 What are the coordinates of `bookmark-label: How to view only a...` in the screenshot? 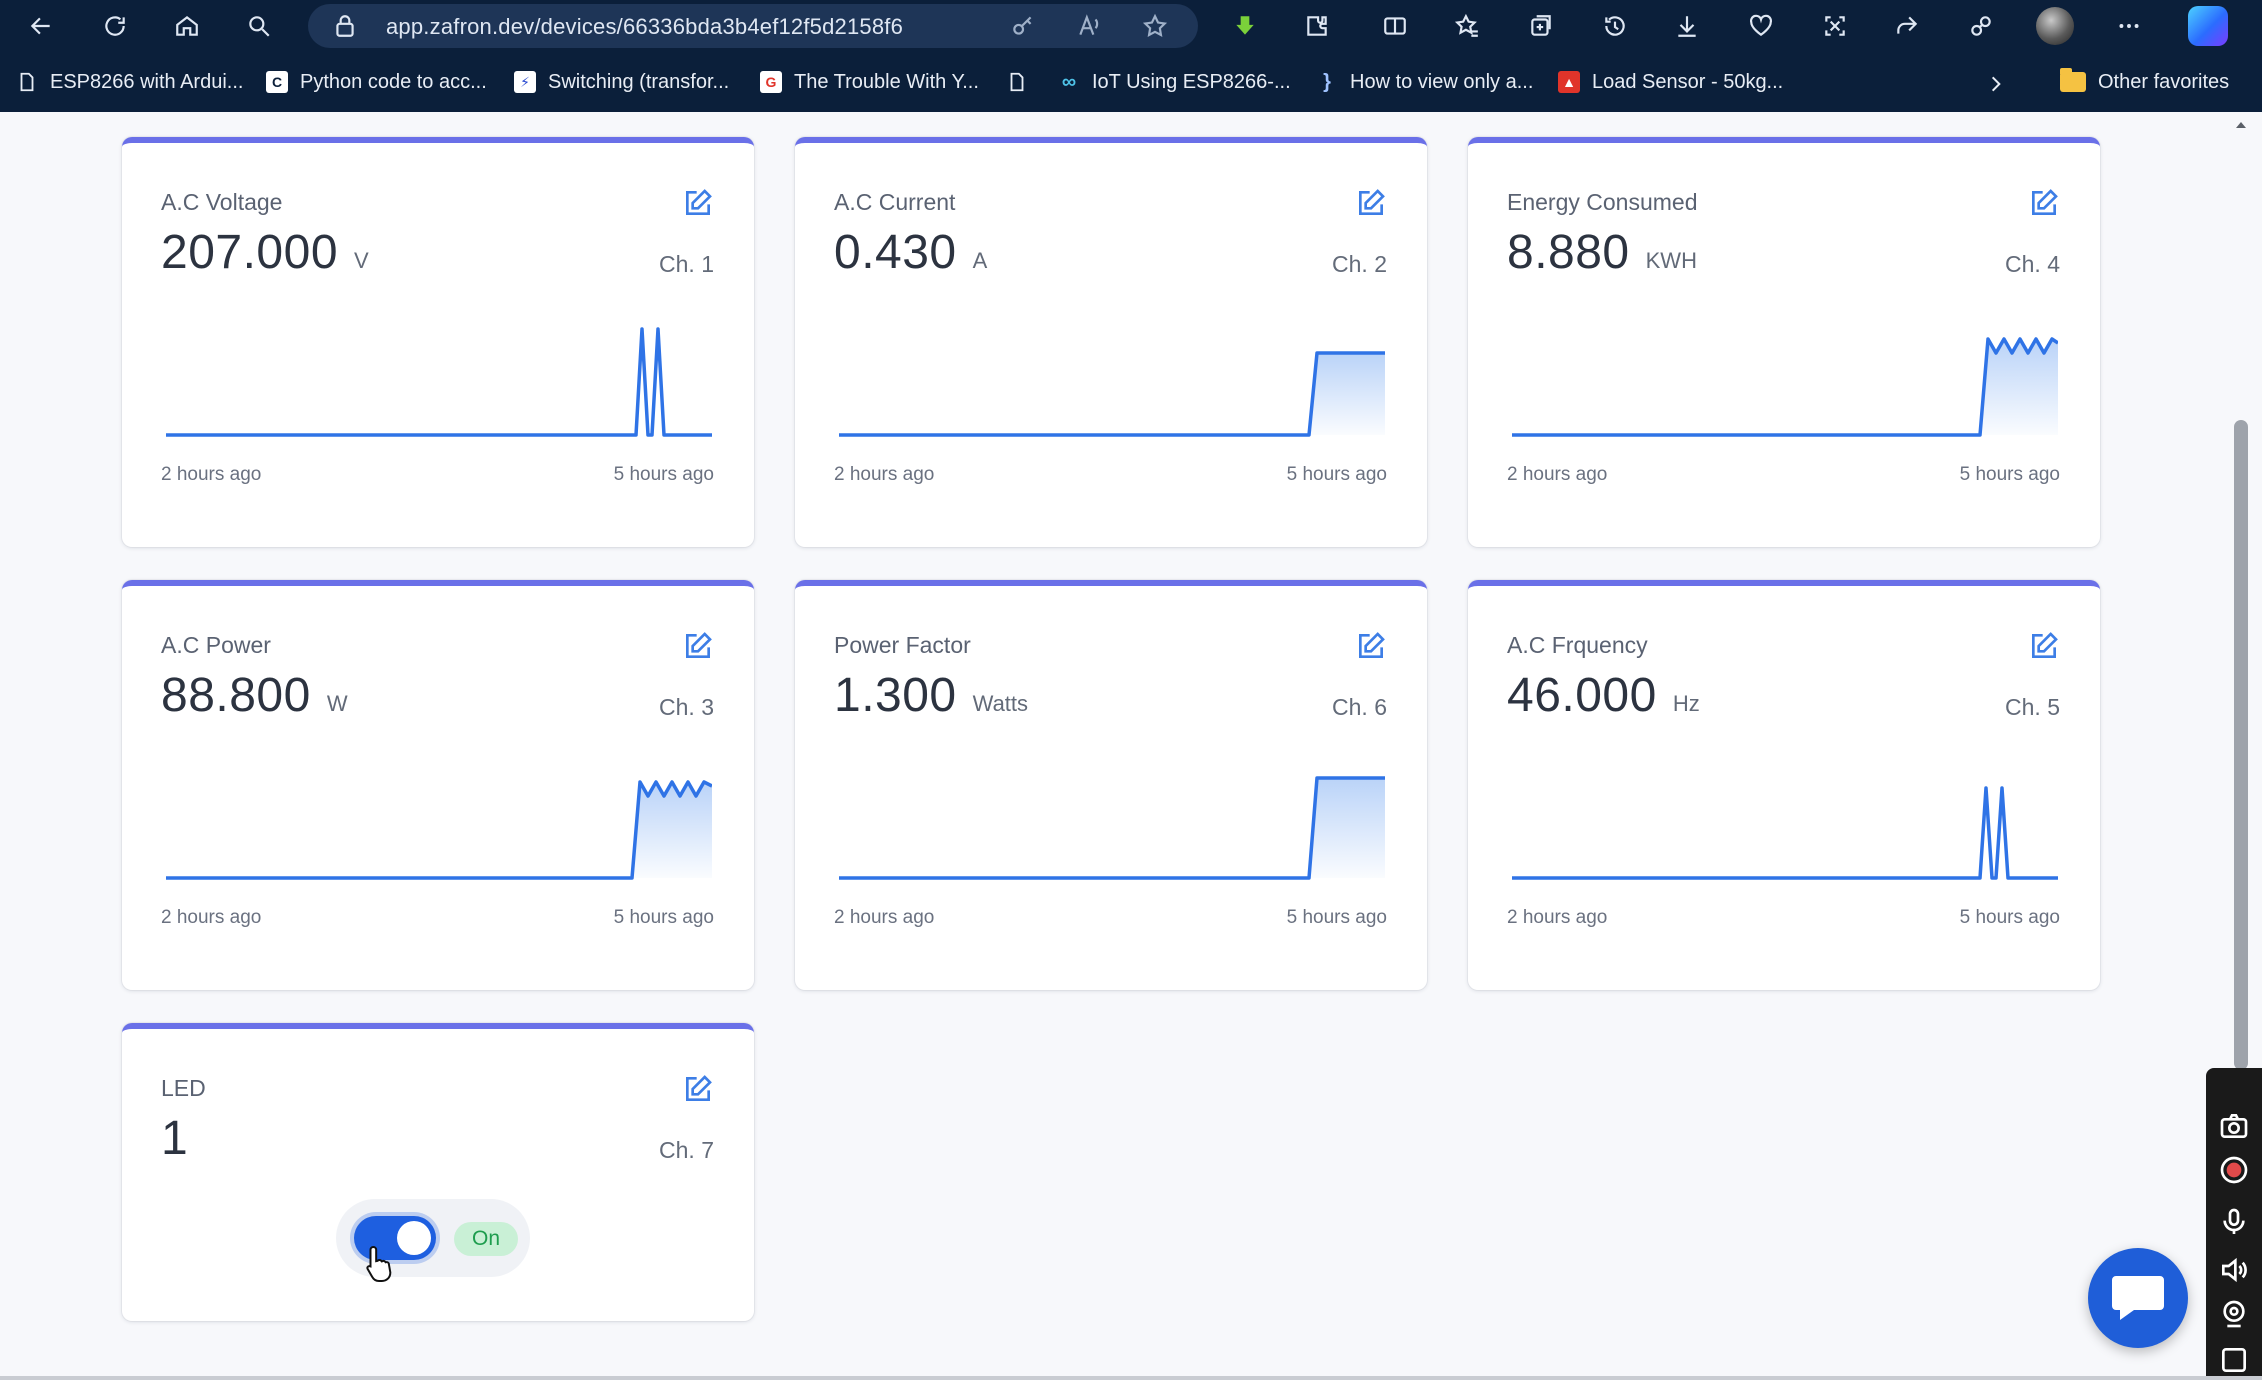 It's located at (1442, 81).